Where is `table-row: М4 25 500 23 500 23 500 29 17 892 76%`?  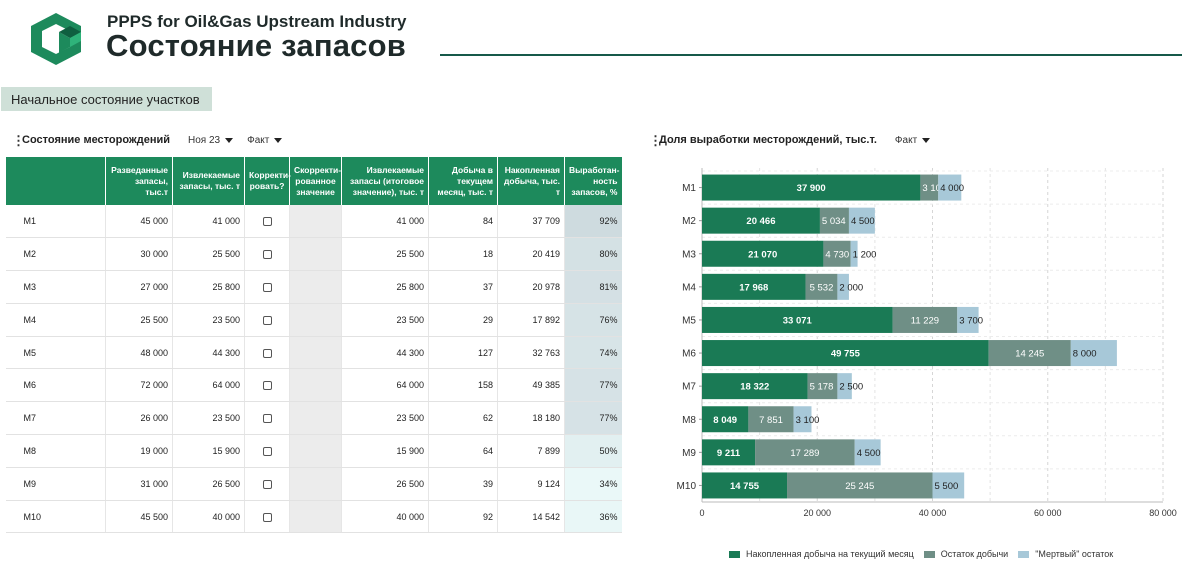
table-row: М4 25 500 23 500 23 500 29 17 892 76% is located at coordinates (313, 320).